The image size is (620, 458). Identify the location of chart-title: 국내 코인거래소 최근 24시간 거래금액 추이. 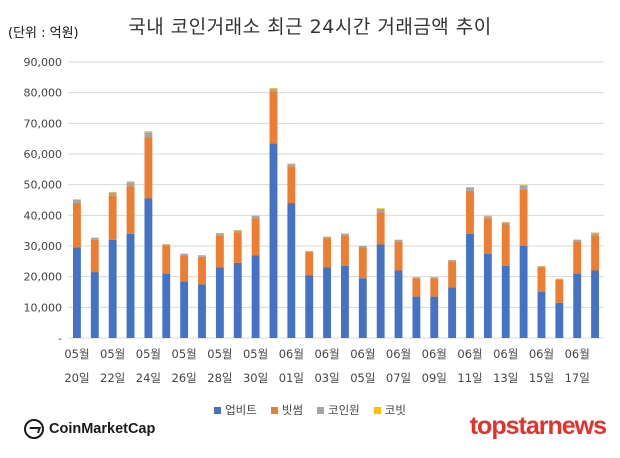
(310, 27).